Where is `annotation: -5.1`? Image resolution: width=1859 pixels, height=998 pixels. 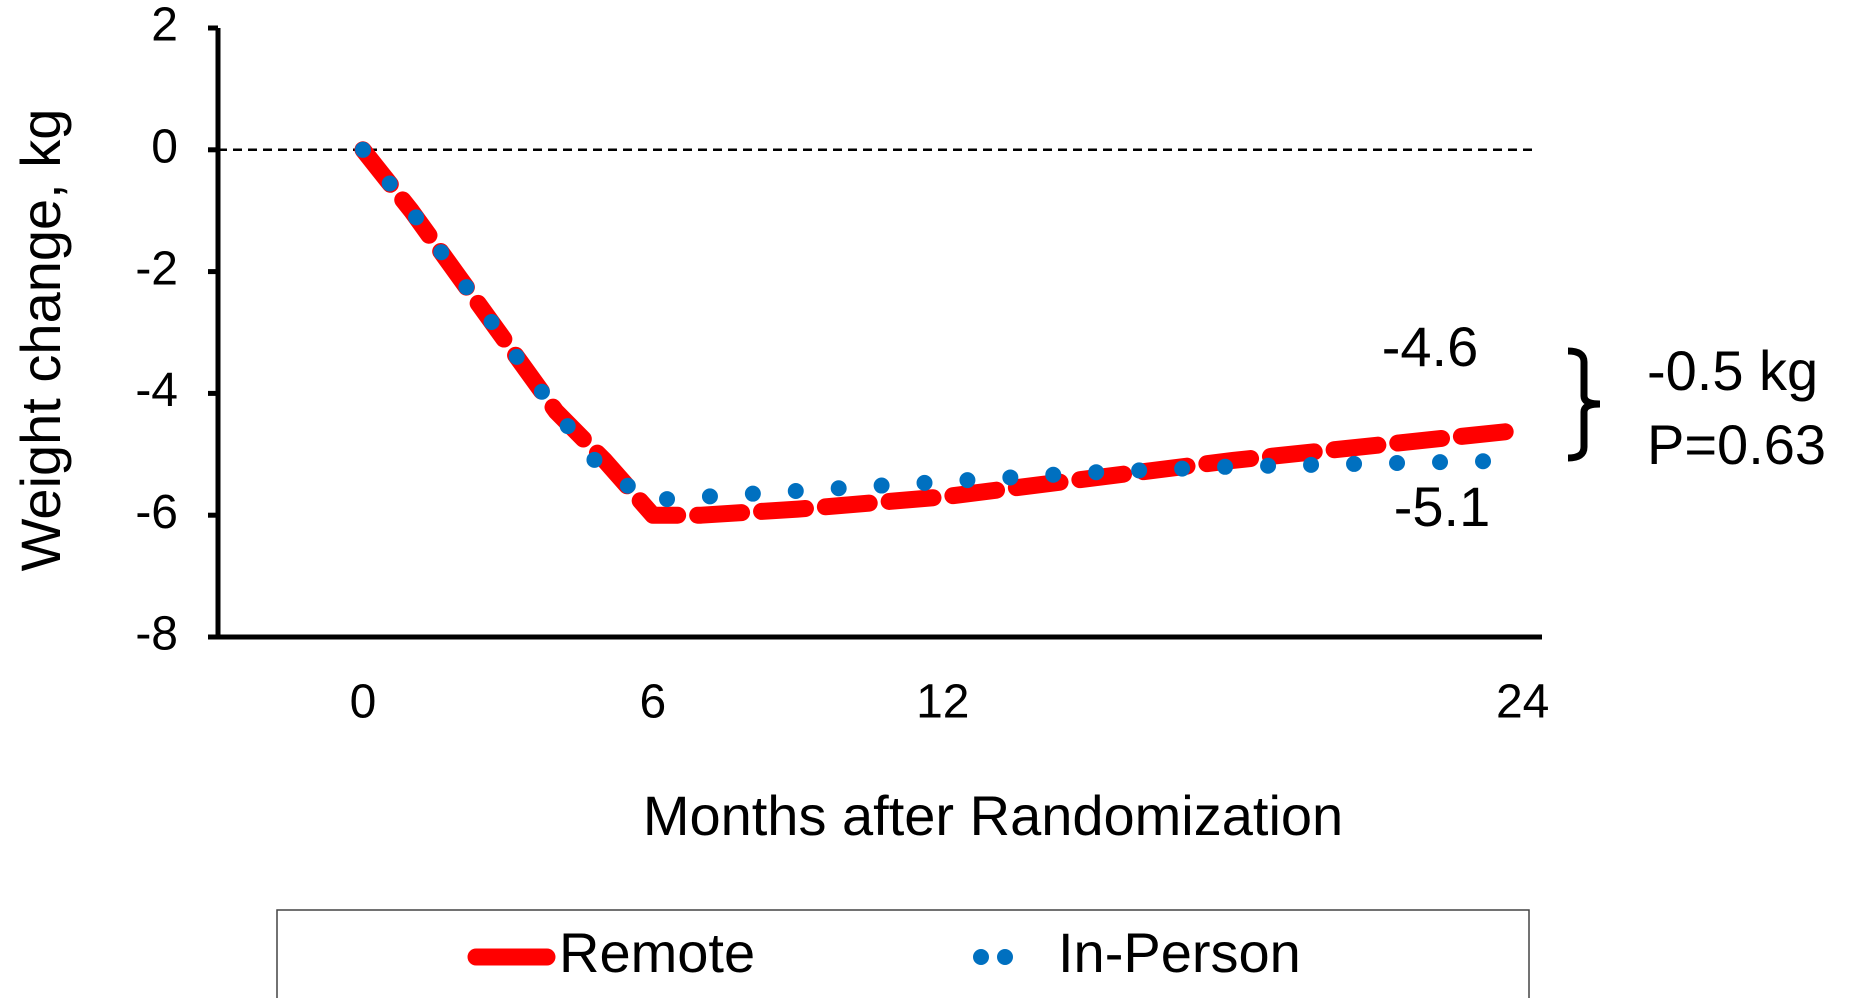 annotation: -5.1 is located at coordinates (1442, 506).